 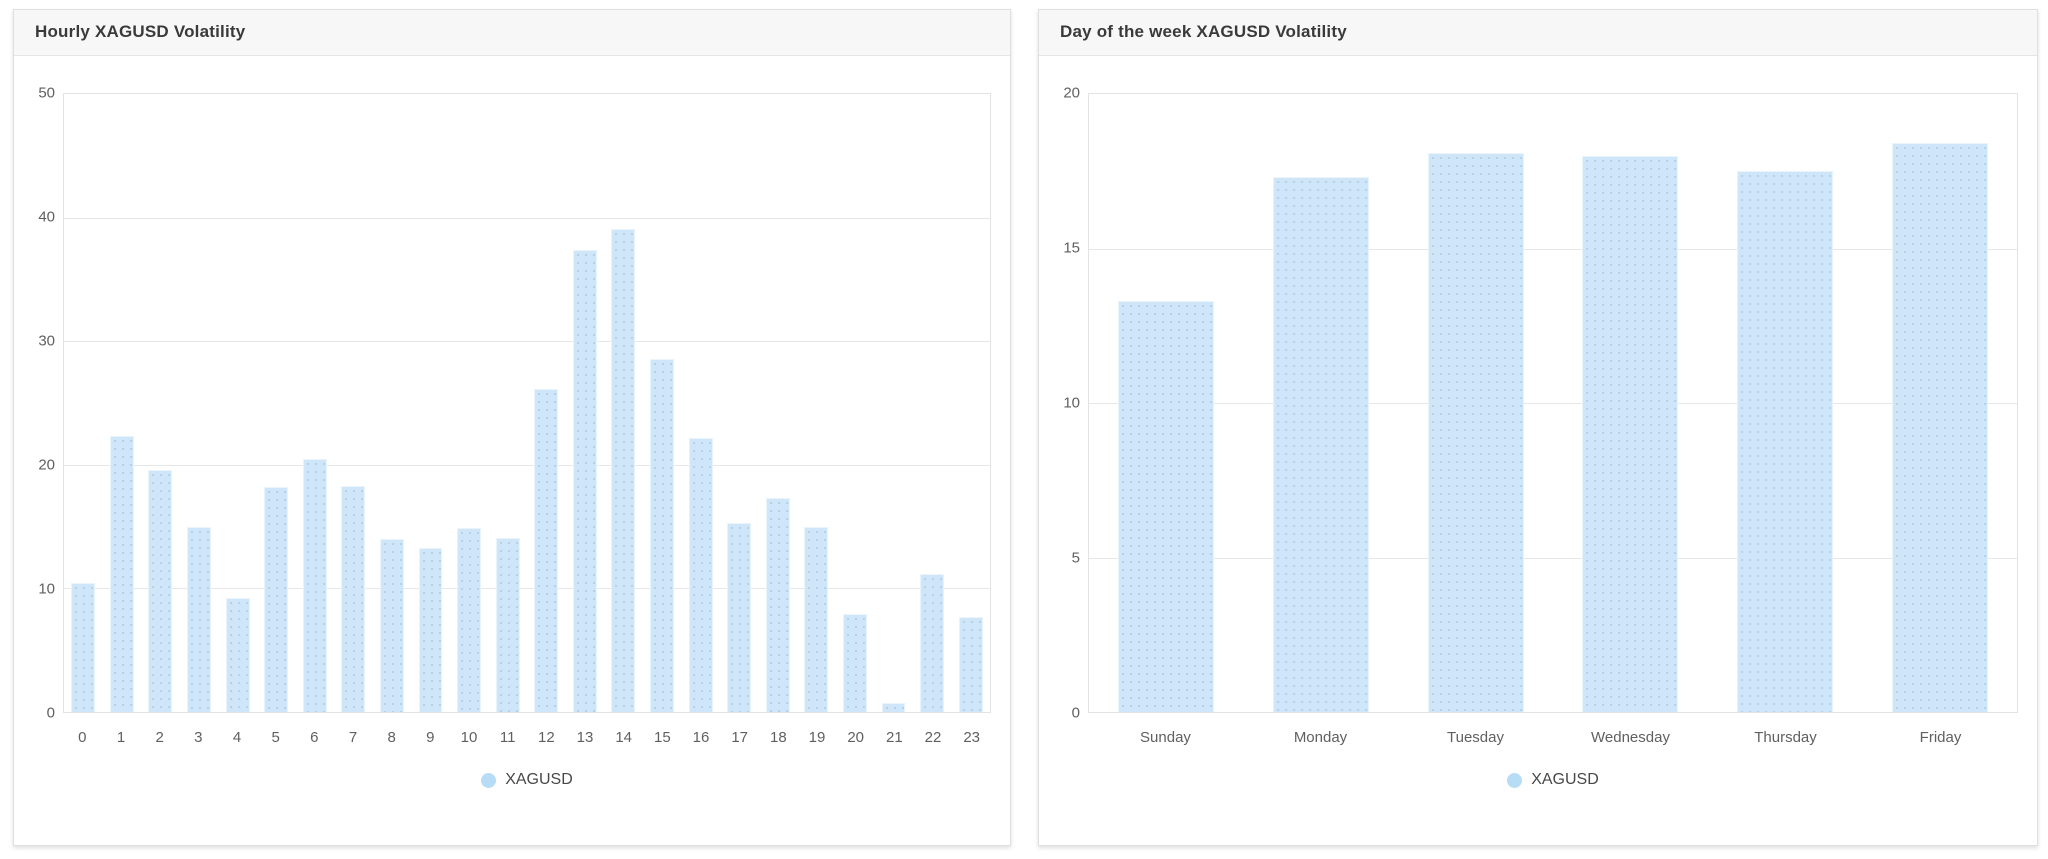 What do you see at coordinates (855, 737) in the screenshot?
I see `x-tick-label: 20` at bounding box center [855, 737].